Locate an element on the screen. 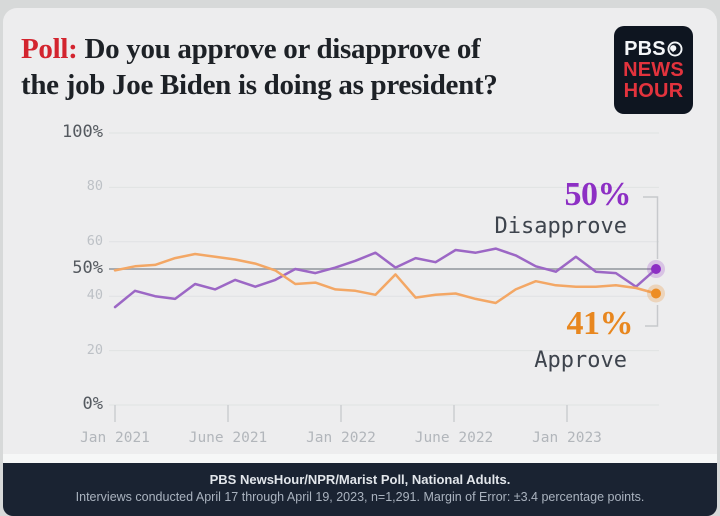 The image size is (720, 516). title-kicker: Poll: is located at coordinates (49, 49).